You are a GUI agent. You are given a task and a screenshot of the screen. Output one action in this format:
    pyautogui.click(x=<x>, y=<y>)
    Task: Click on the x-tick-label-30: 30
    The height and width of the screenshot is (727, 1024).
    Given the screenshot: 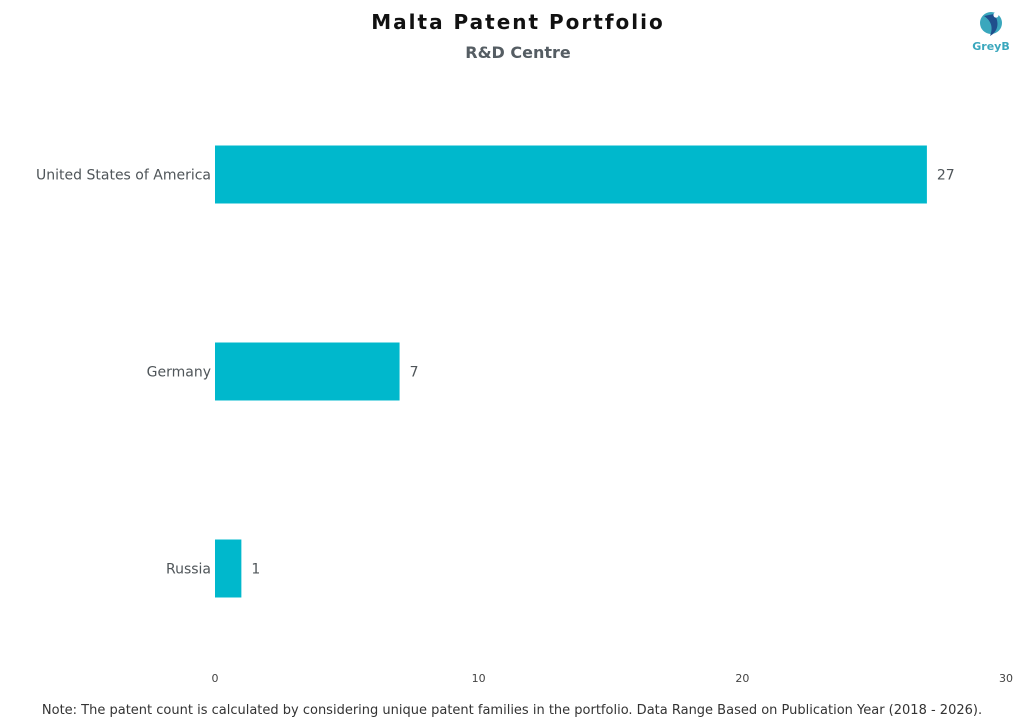 What is the action you would take?
    pyautogui.click(x=1006, y=678)
    